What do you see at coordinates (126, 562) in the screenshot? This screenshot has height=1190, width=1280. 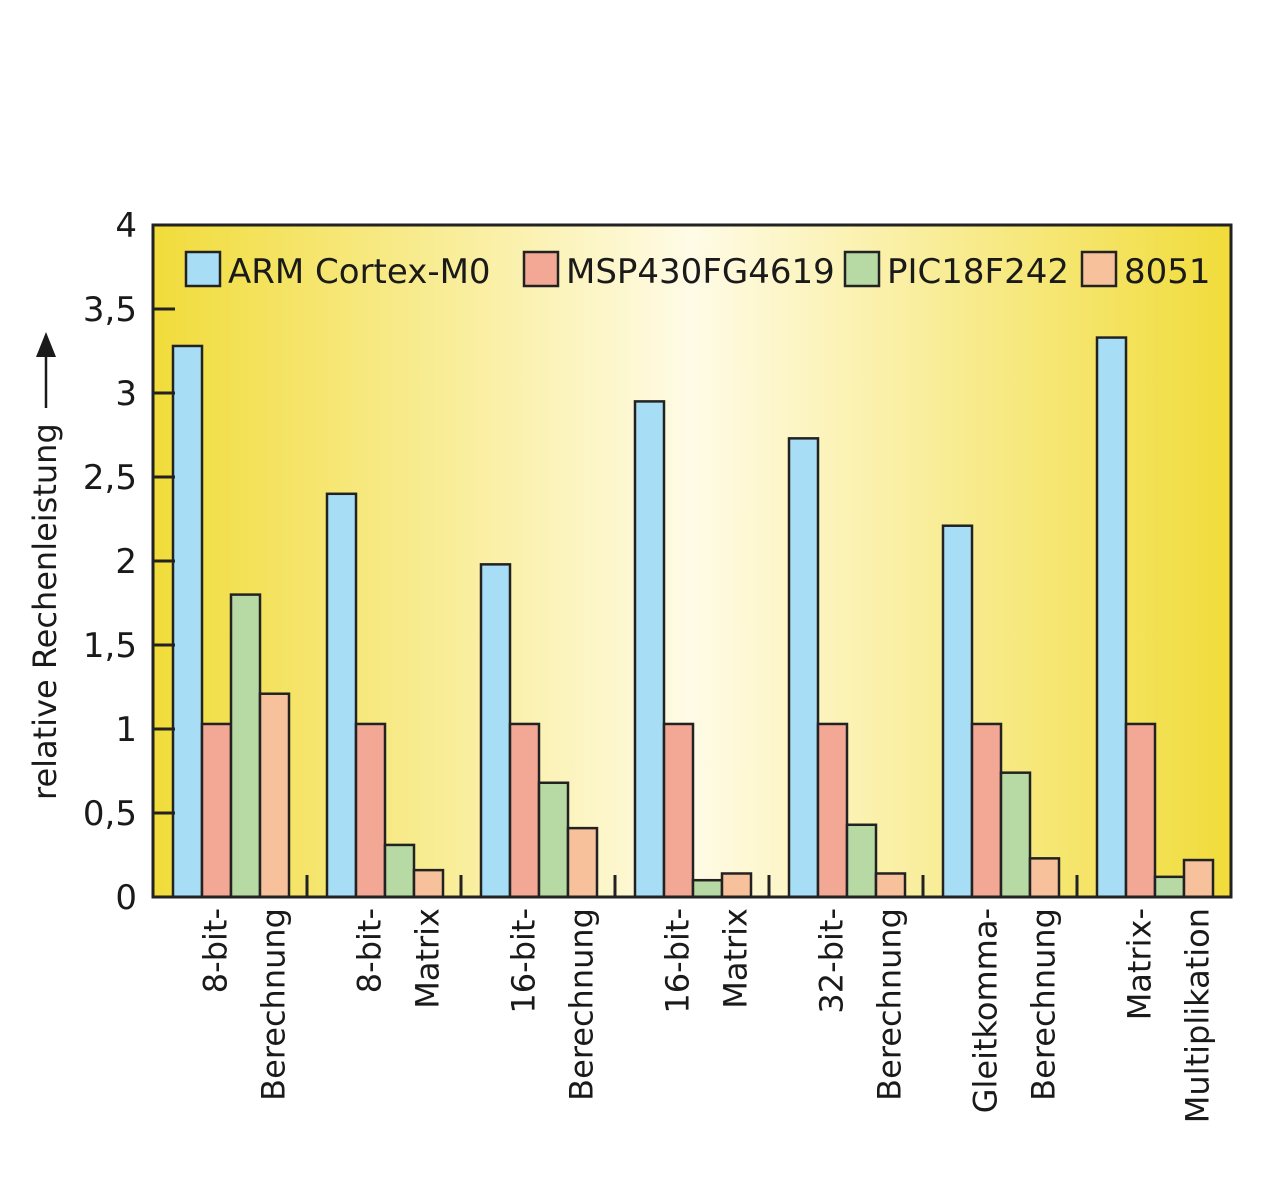 I see `y-tick-label: 2` at bounding box center [126, 562].